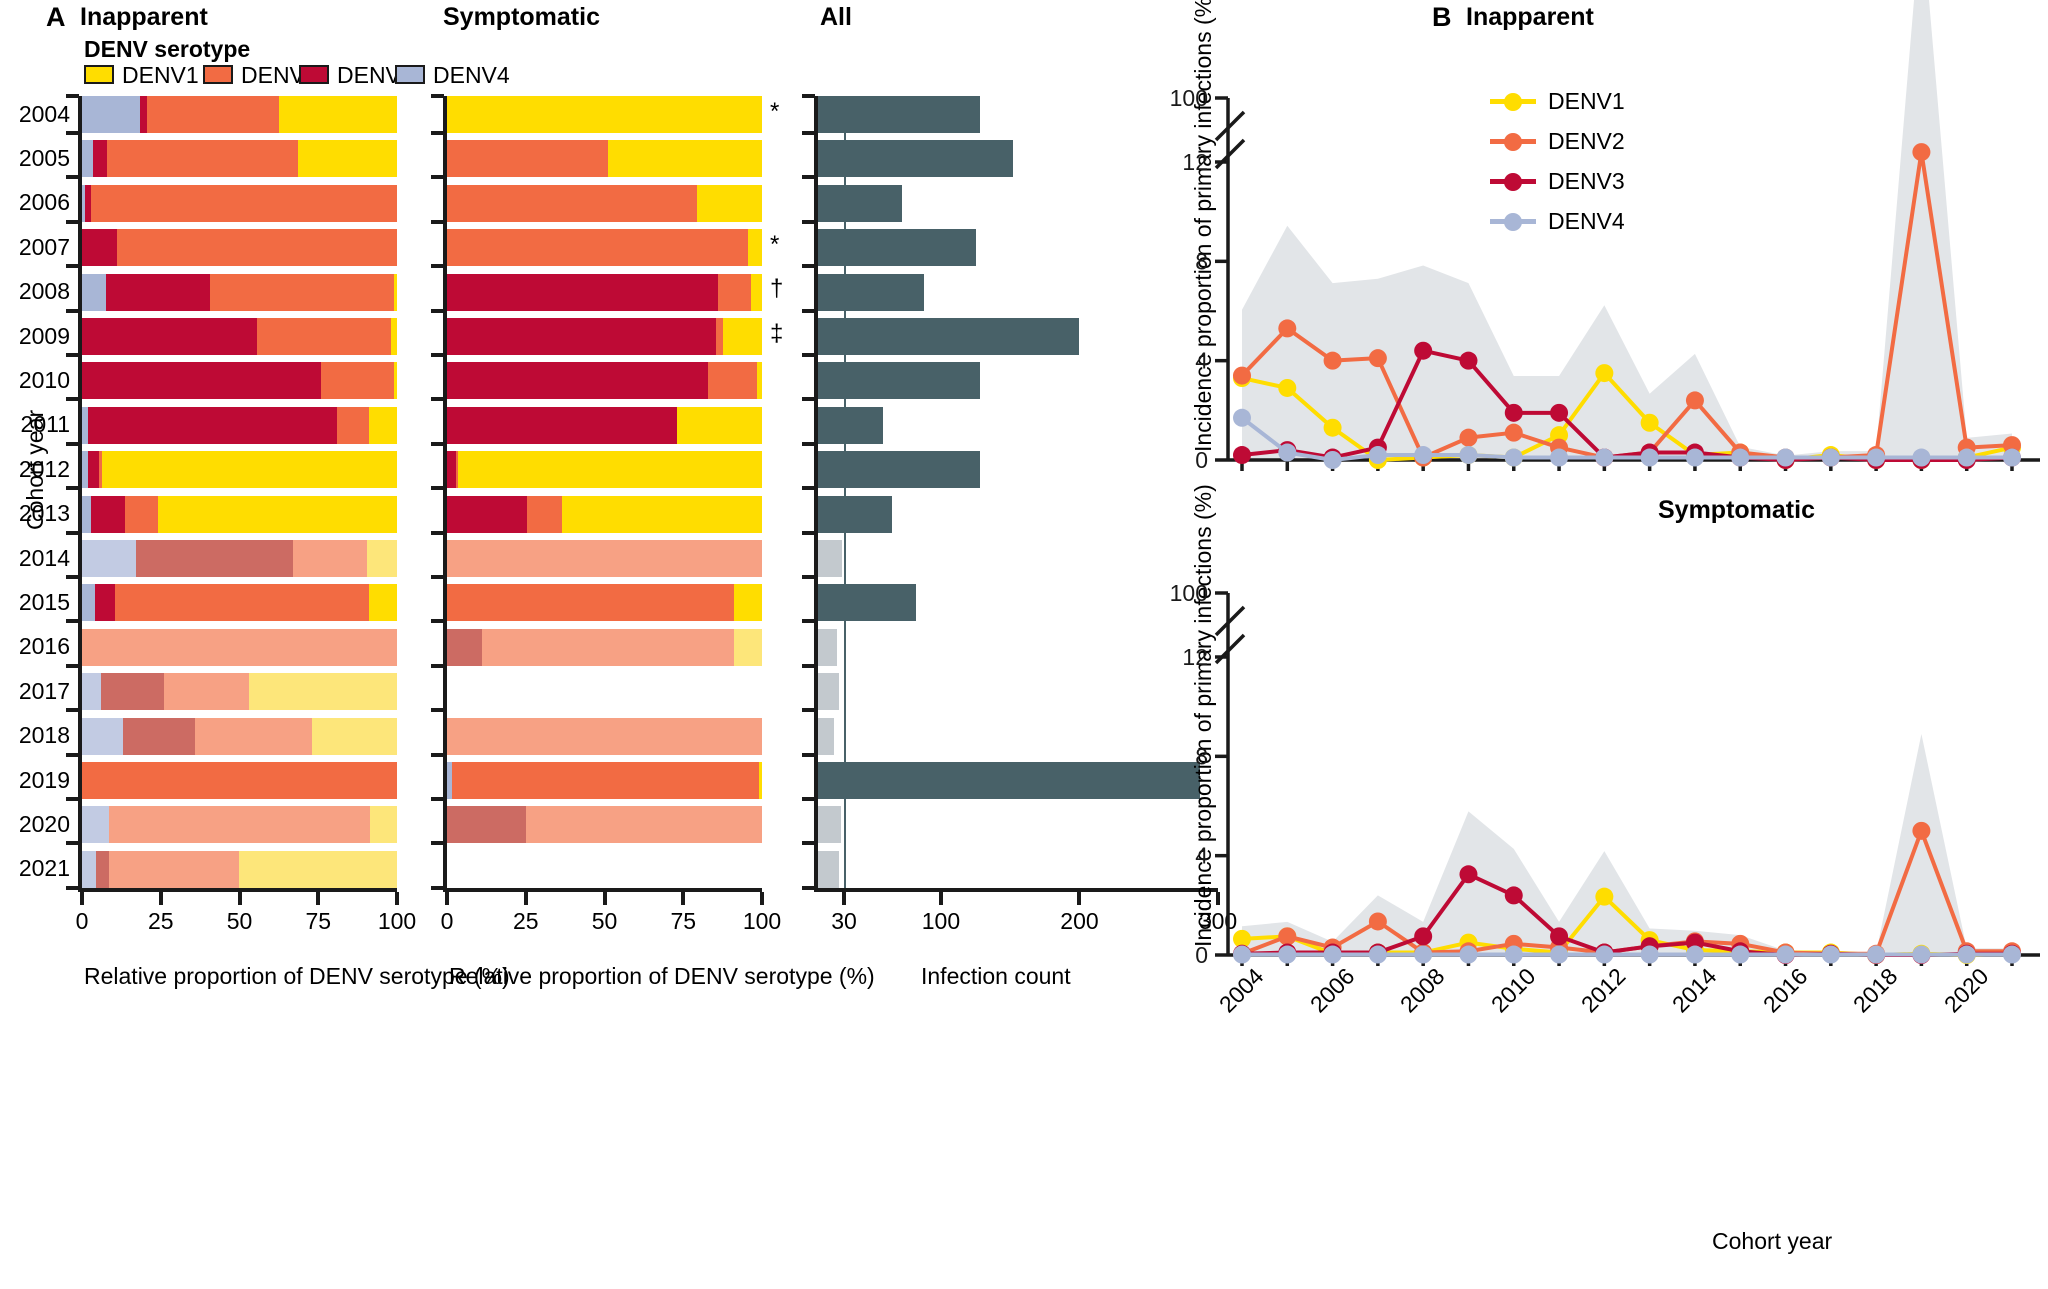 The height and width of the screenshot is (1289, 2048). I want to click on count-bar-2019, so click(1009, 780).